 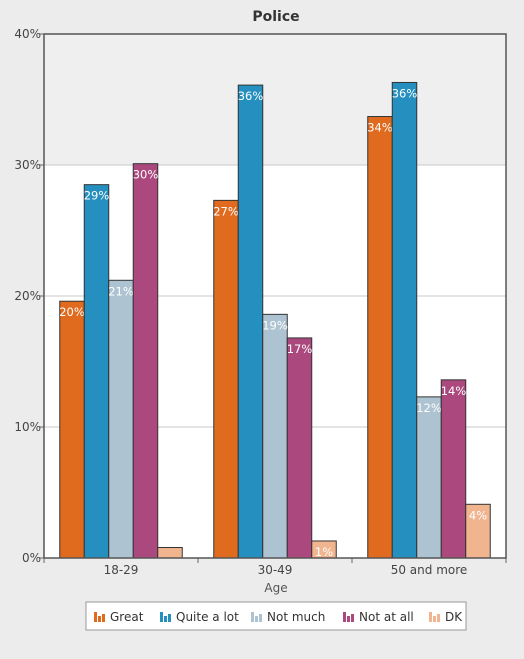 I want to click on y-tick-label: 0%, so click(x=31, y=558).